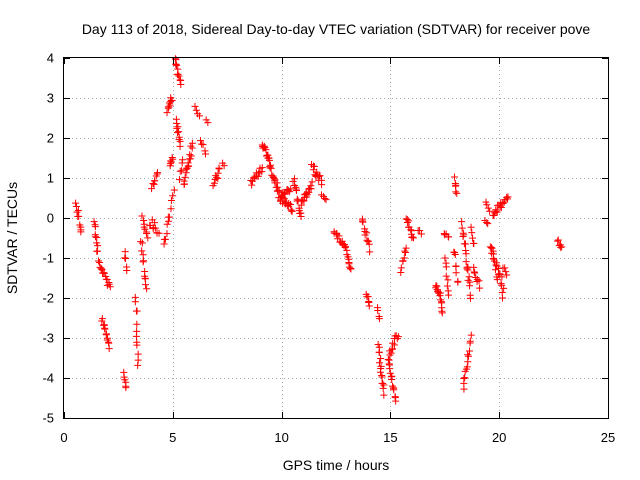 Image resolution: width=640 pixels, height=480 pixels. What do you see at coordinates (337, 437) in the screenshot?
I see `x-tick-labels: 0 5 10 15 20 25` at bounding box center [337, 437].